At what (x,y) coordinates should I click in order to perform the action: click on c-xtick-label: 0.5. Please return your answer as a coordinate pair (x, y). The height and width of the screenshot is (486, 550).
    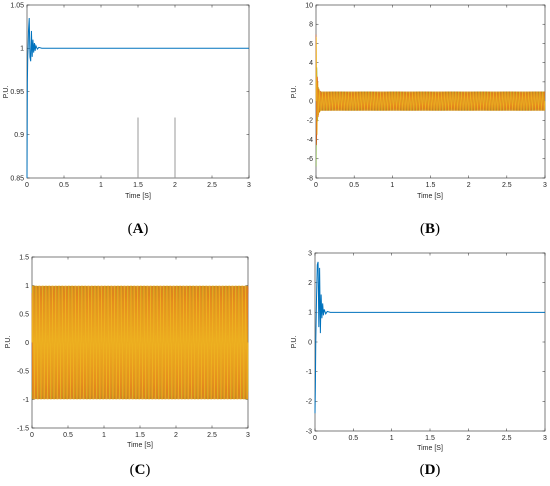
    Looking at the image, I should click on (68, 435).